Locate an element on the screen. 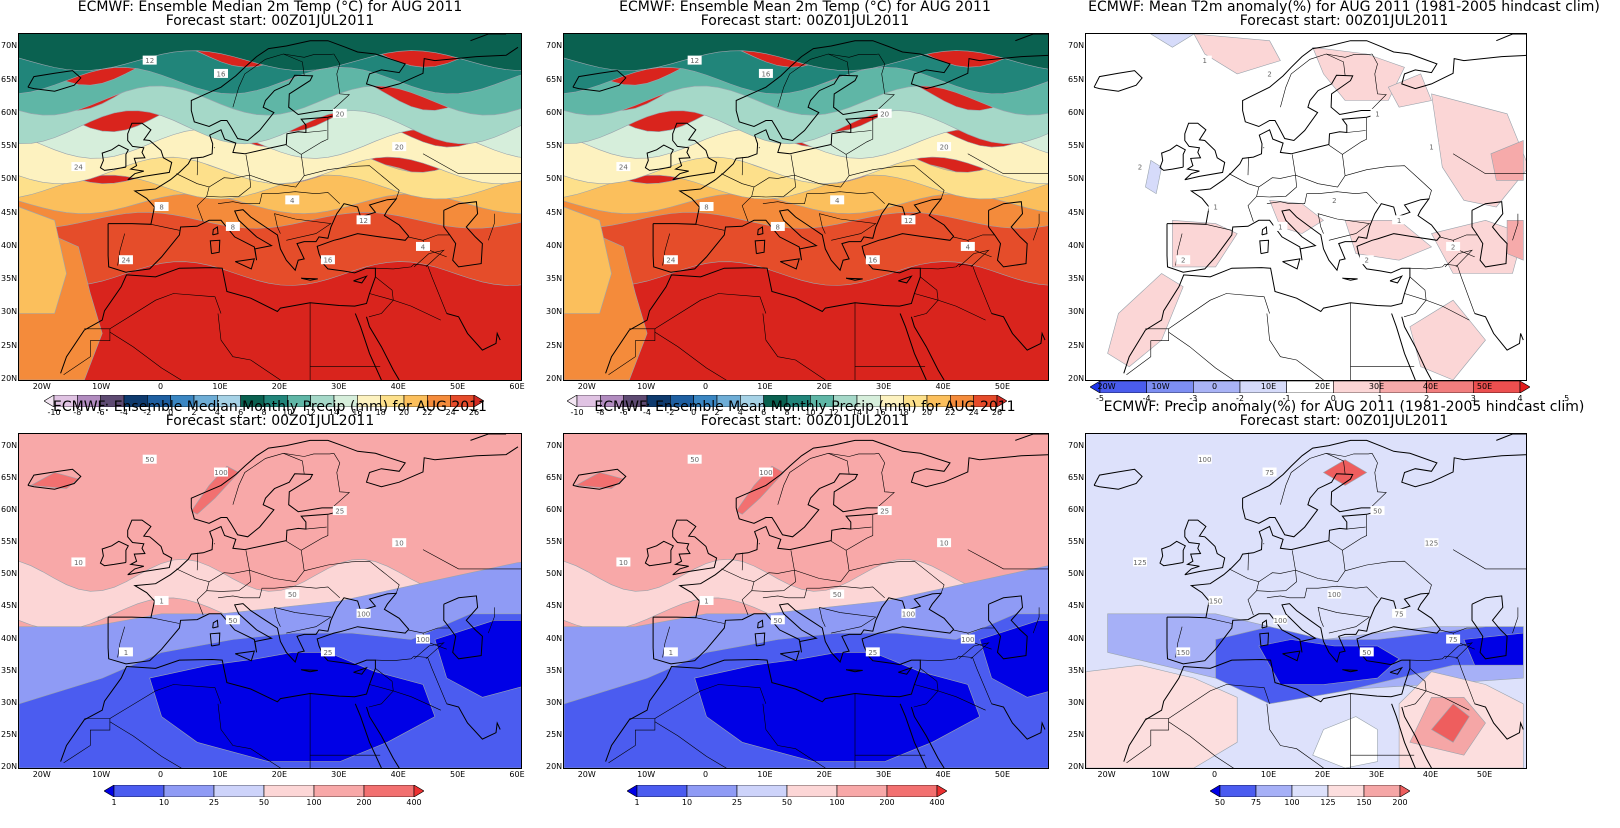 The width and height of the screenshot is (1620, 828). colorbar-label: 24 is located at coordinates (450, 412).